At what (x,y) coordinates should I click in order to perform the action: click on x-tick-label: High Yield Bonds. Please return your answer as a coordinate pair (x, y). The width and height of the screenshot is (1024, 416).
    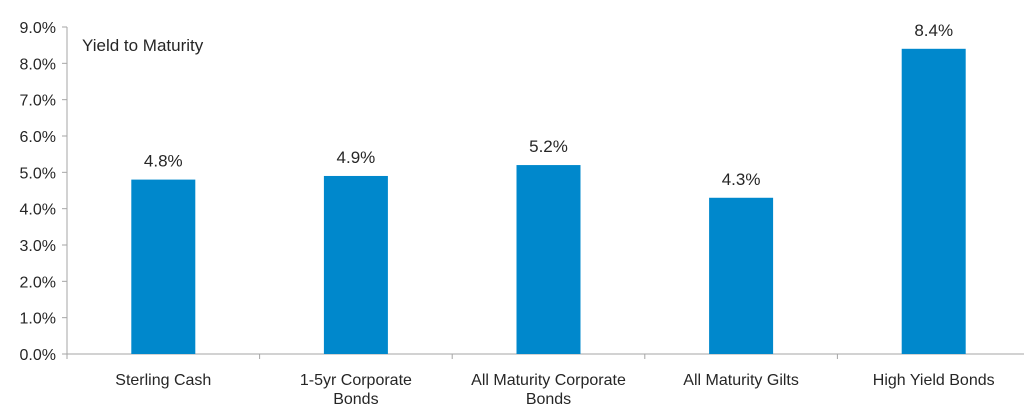
    Looking at the image, I should click on (934, 380).